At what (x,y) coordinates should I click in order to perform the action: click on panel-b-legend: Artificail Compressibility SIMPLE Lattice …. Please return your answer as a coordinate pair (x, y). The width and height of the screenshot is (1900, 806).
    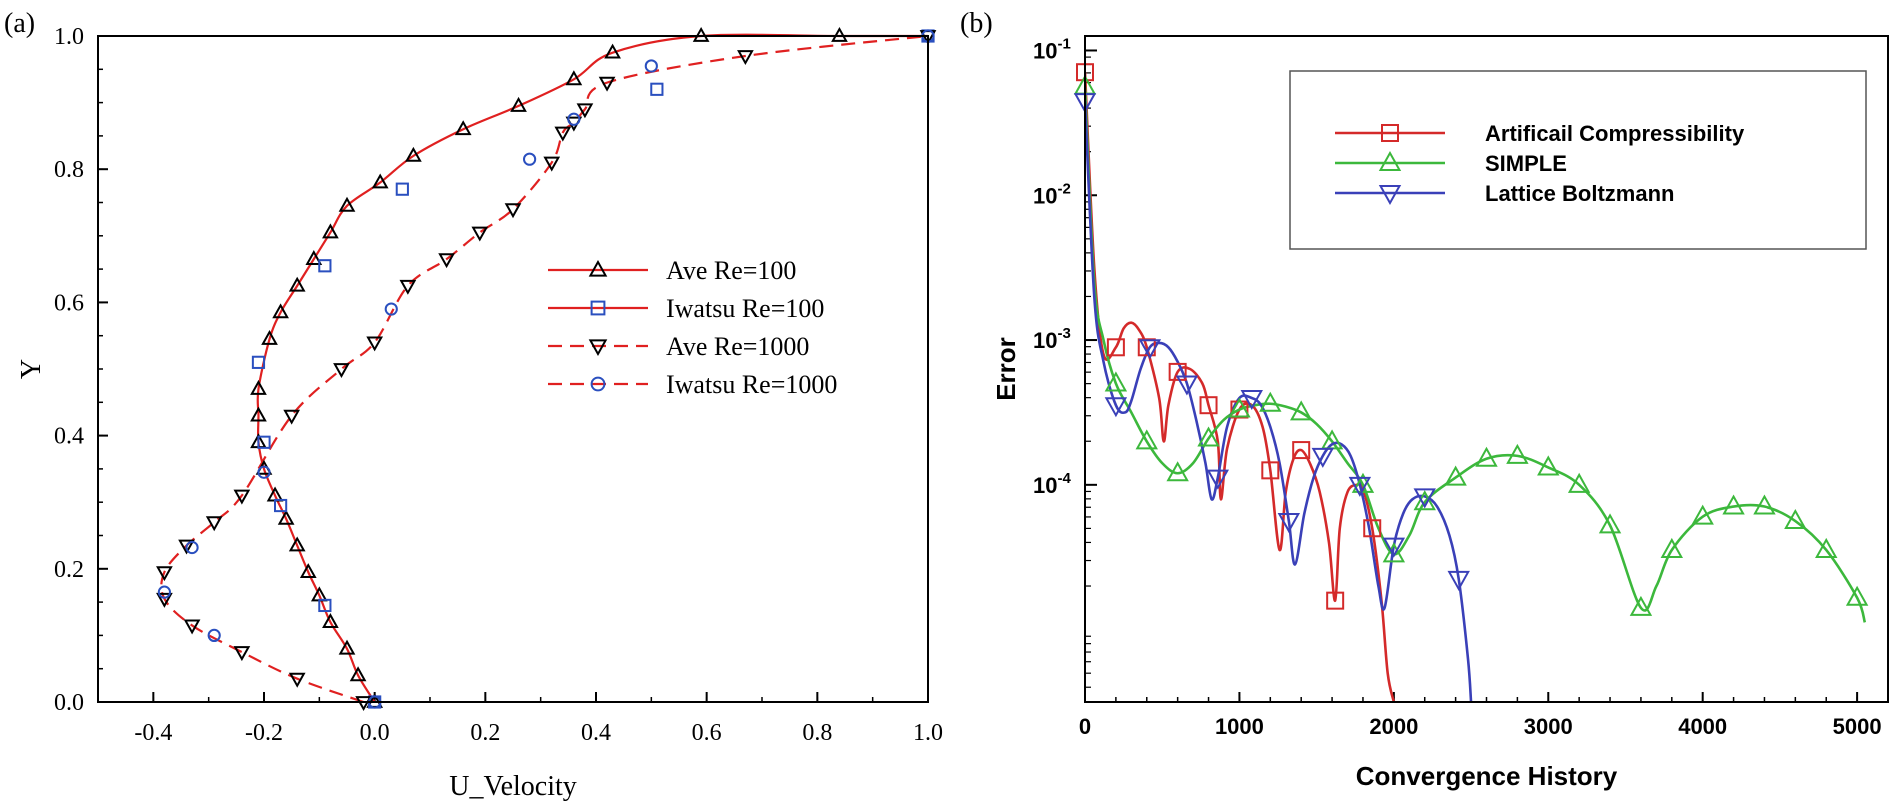
    Looking at the image, I should click on (1578, 160).